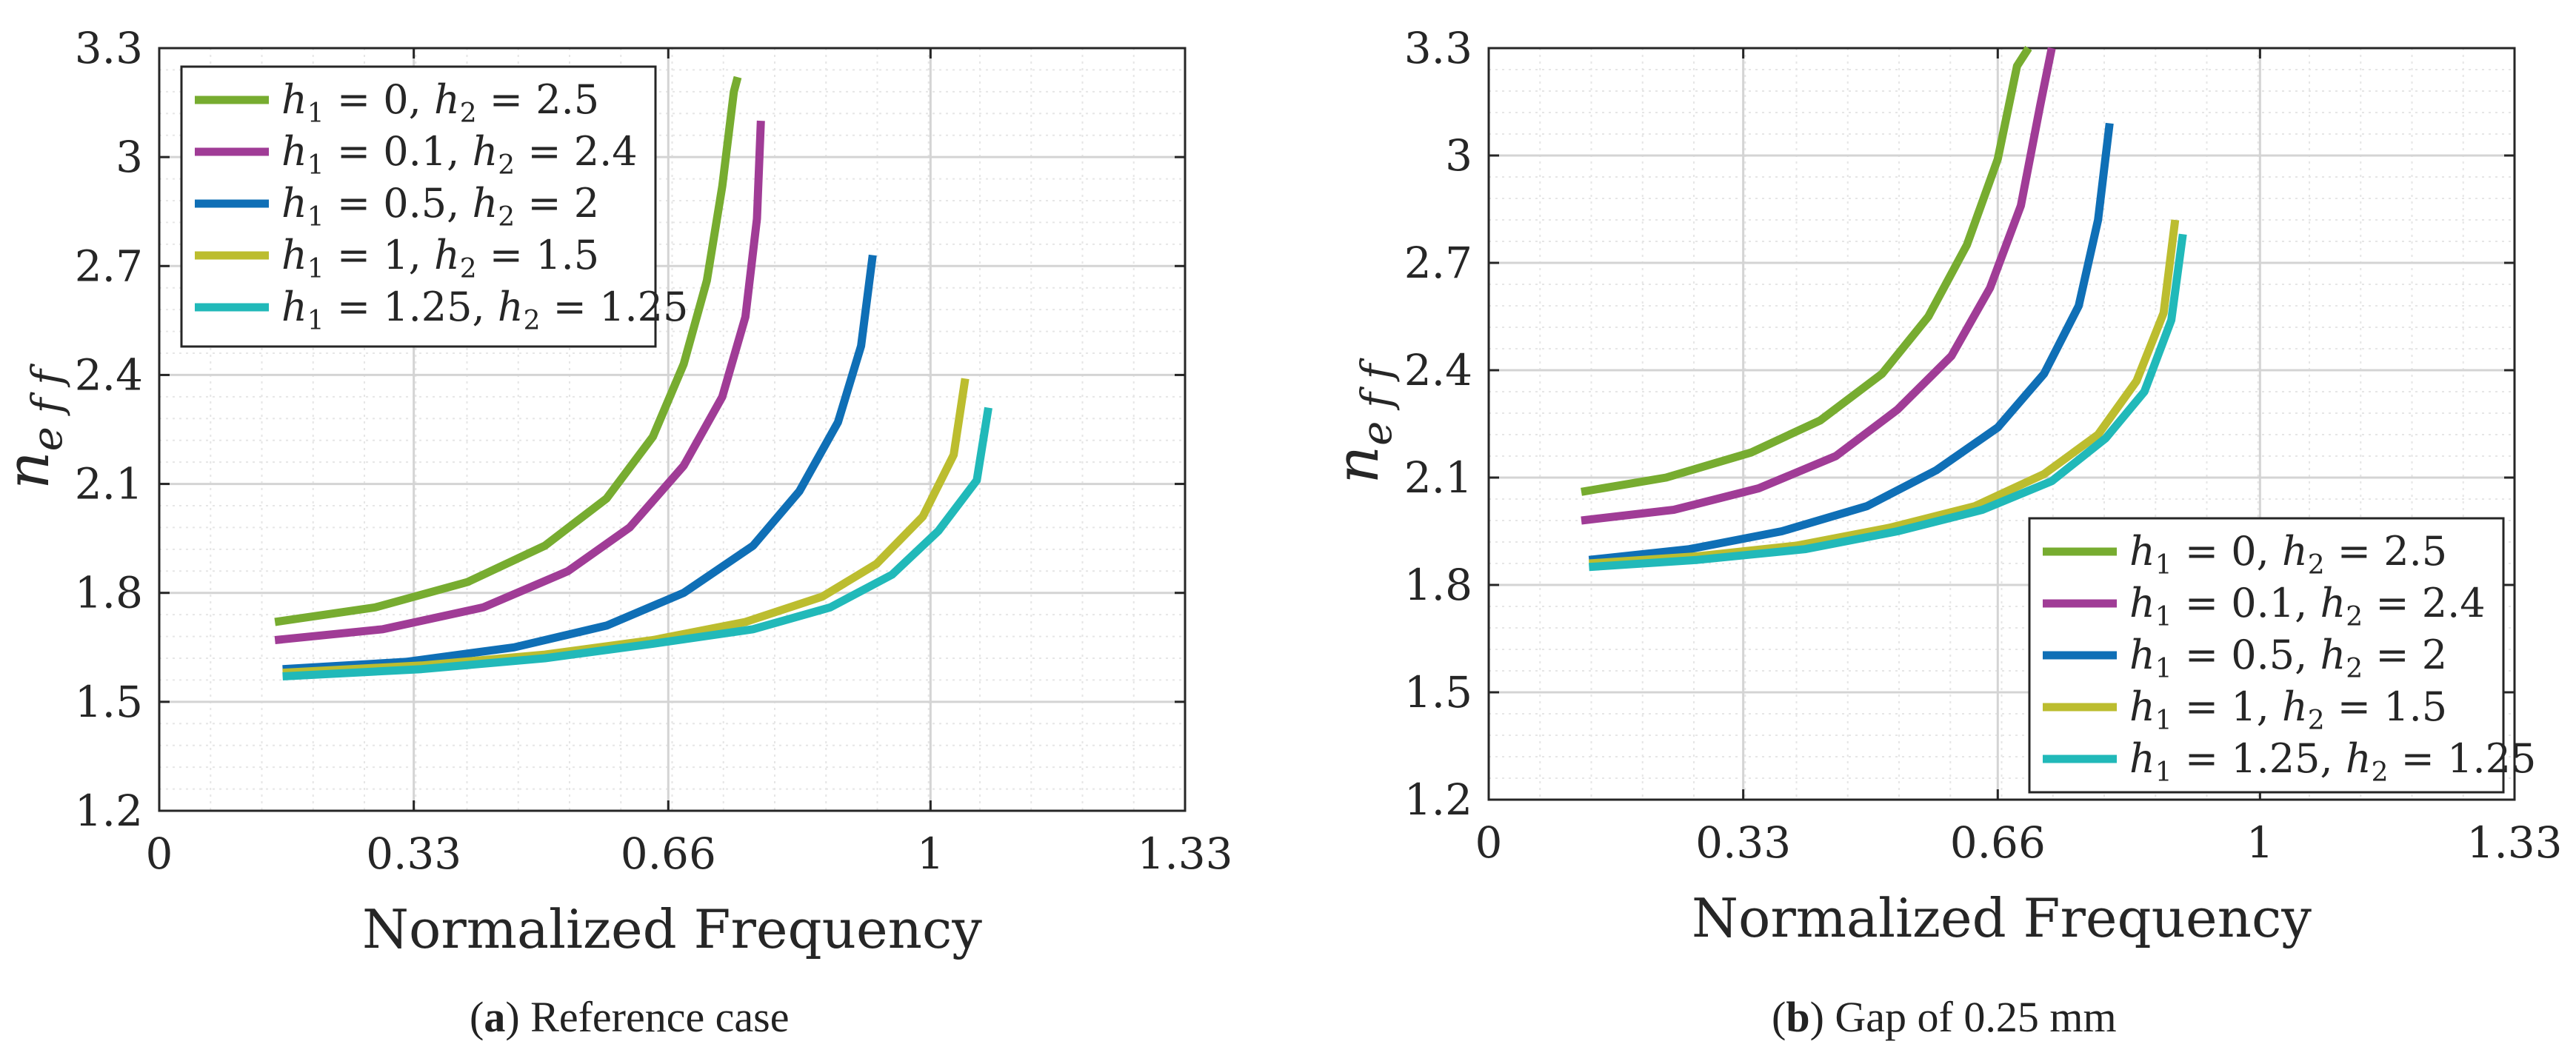  I want to click on caption-a: (a) Reference case, so click(630, 1017).